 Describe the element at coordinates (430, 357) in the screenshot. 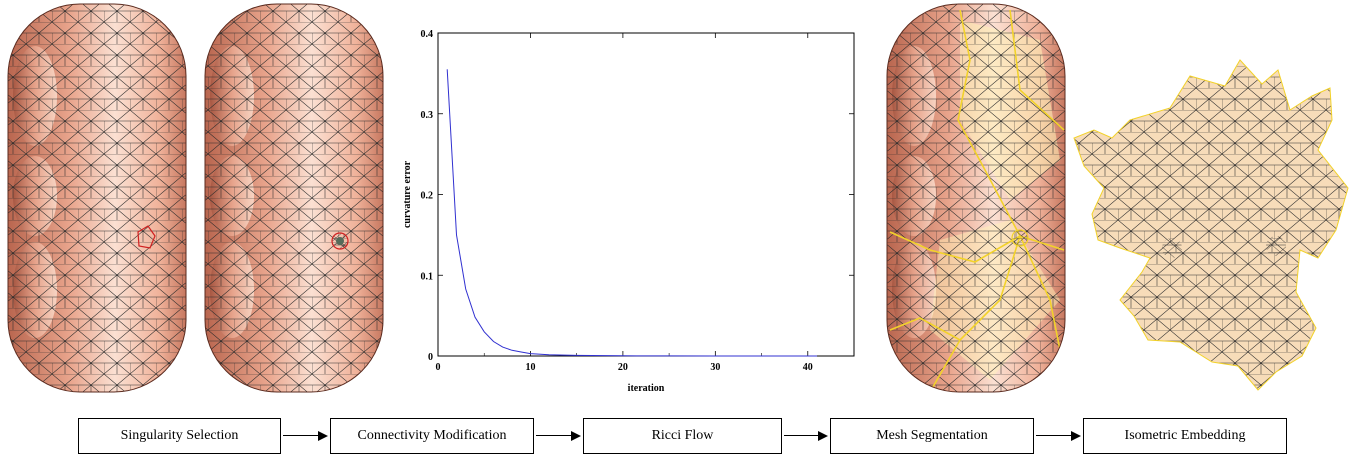

I see `y-tick-label: 0` at that location.